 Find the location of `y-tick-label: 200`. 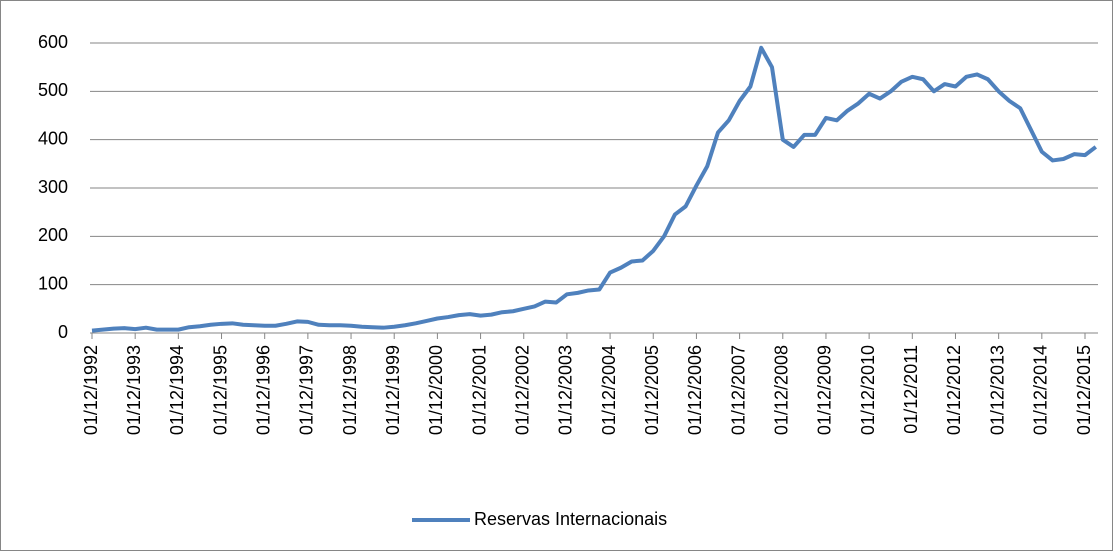

y-tick-label: 200 is located at coordinates (53, 235).